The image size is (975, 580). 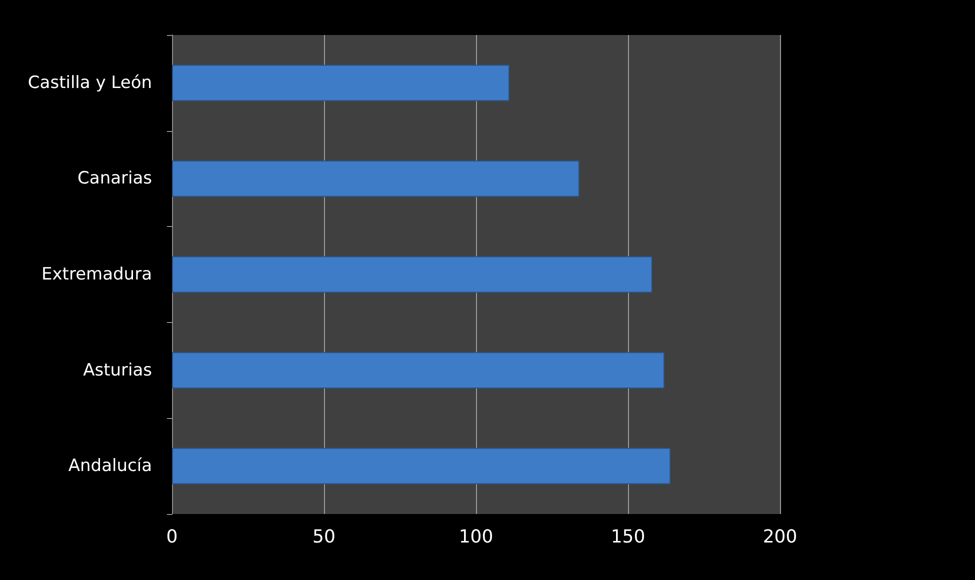 What do you see at coordinates (90, 82) in the screenshot?
I see `y-tick-label: Castilla y León` at bounding box center [90, 82].